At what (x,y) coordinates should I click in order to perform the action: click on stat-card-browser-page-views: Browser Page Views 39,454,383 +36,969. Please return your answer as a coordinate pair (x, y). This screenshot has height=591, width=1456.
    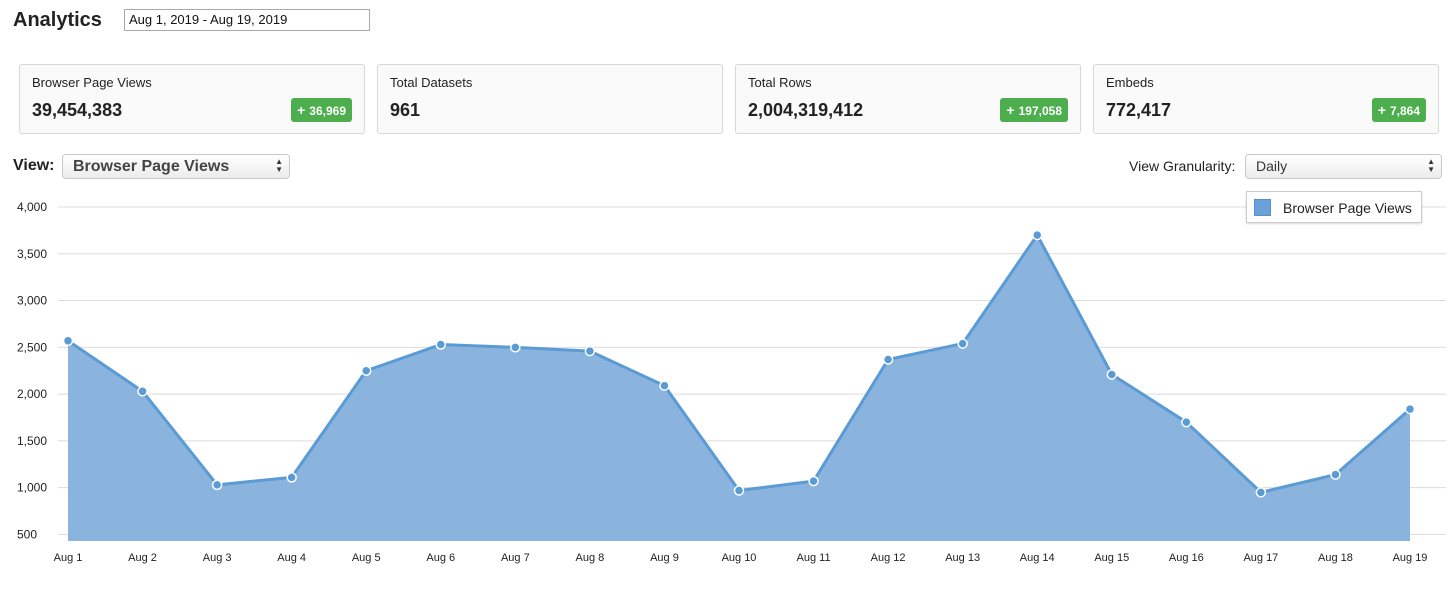
    Looking at the image, I should click on (192, 99).